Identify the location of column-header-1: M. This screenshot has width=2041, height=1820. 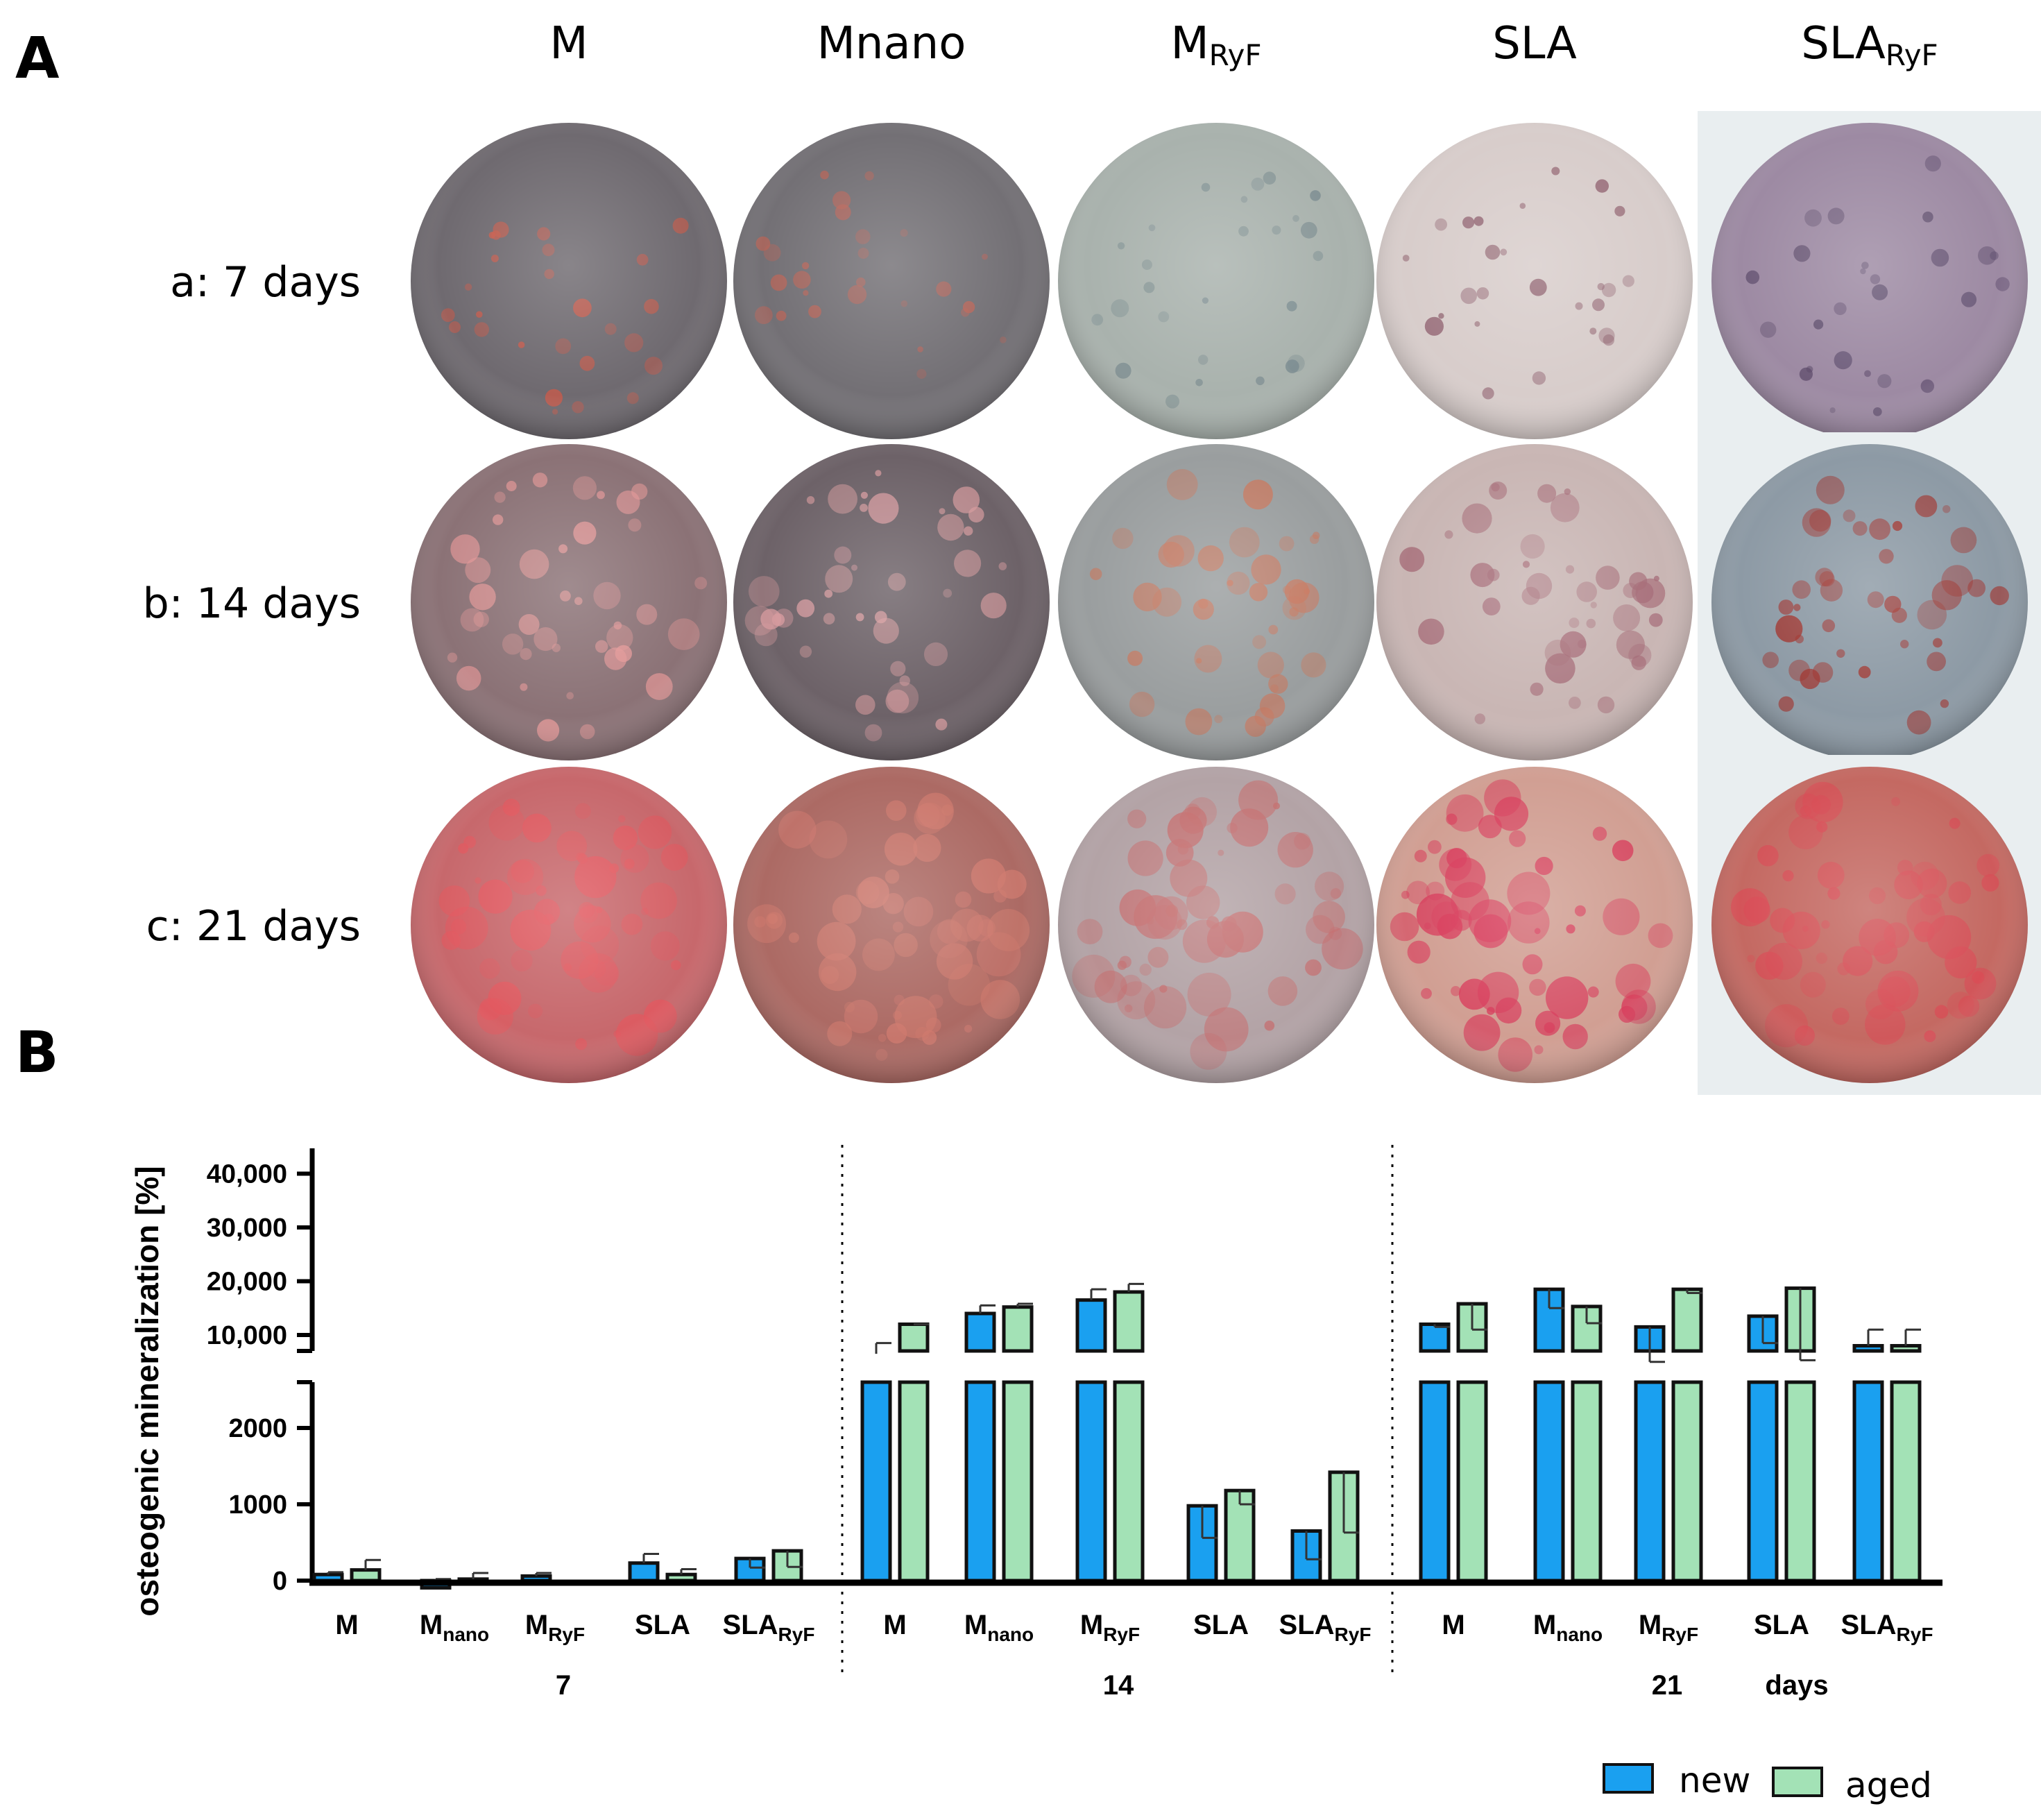
(568, 43).